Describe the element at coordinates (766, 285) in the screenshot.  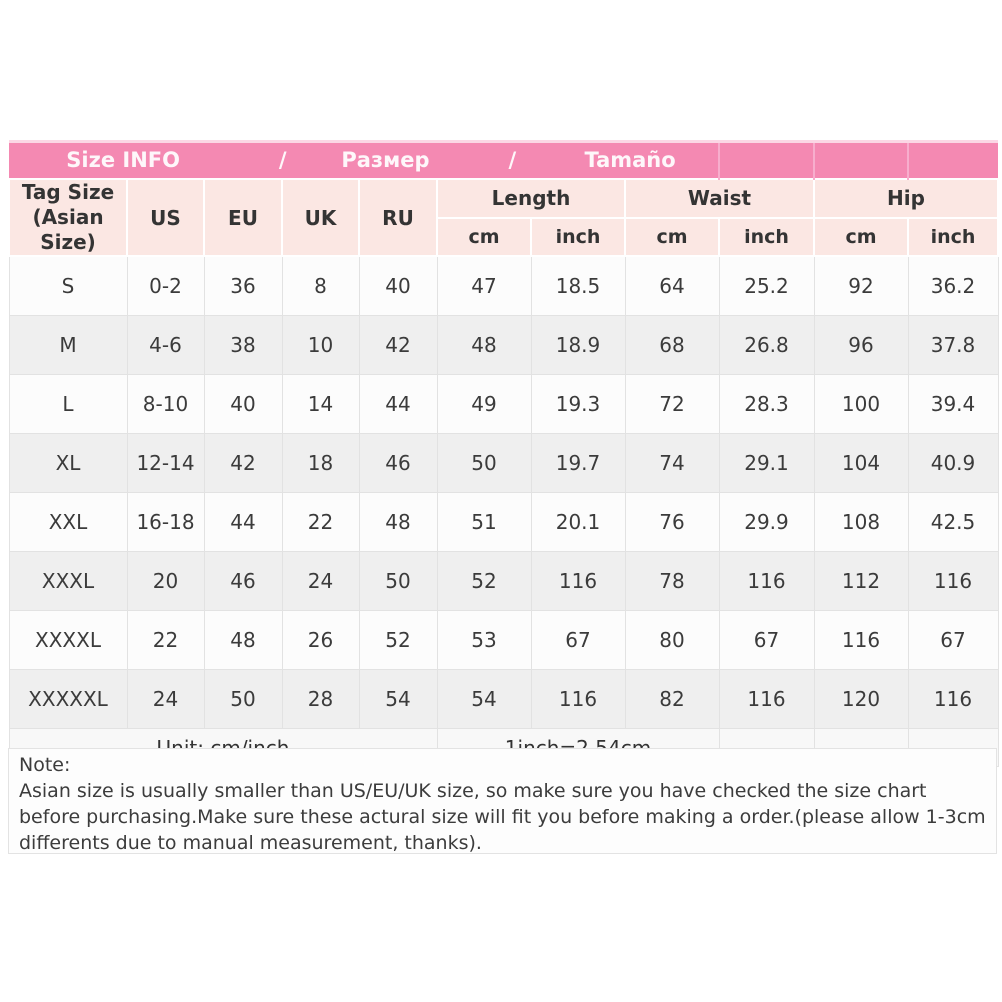
I see `table-cell: 25.2` at that location.